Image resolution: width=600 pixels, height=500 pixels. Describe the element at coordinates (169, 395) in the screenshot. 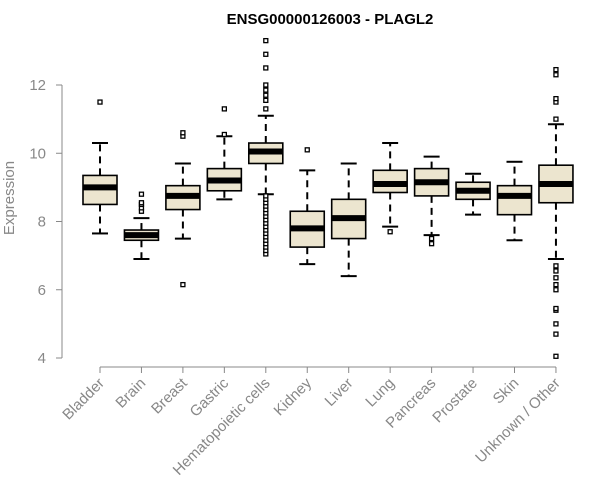

I see `x-tick-label: Breast` at that location.